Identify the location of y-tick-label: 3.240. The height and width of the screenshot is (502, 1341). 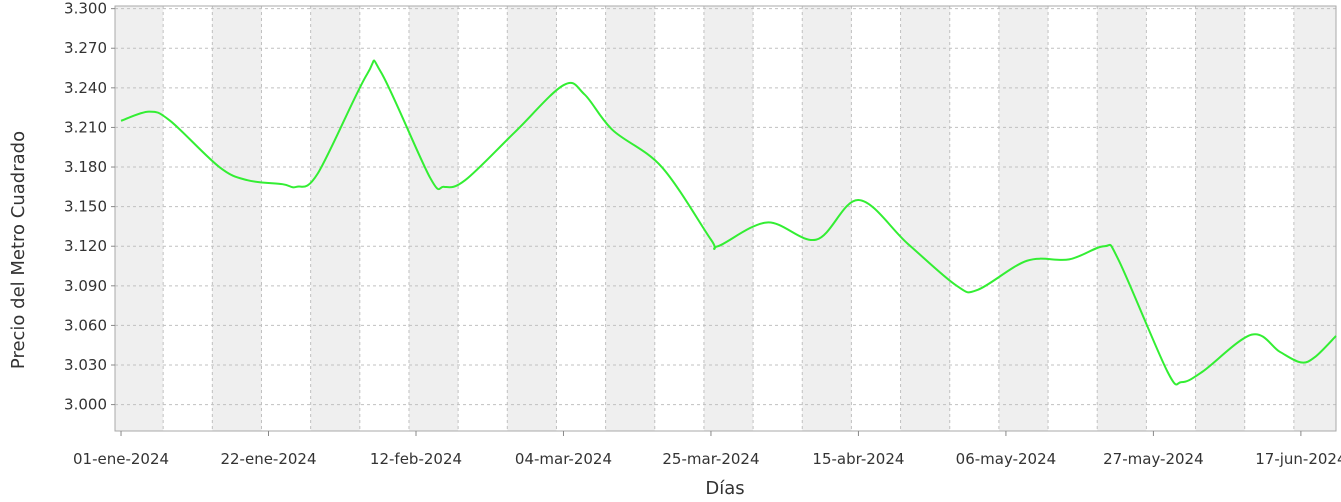
(85, 88).